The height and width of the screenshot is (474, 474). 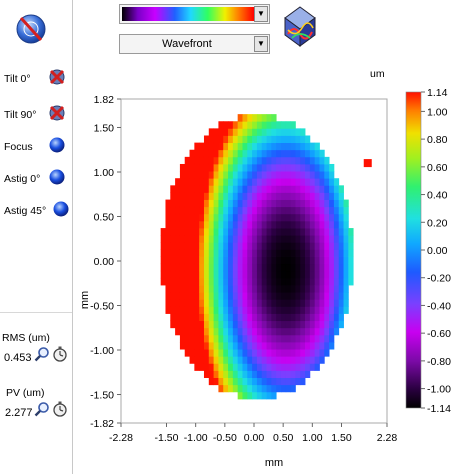 I want to click on aberration-target-button, so click(x=31, y=29).